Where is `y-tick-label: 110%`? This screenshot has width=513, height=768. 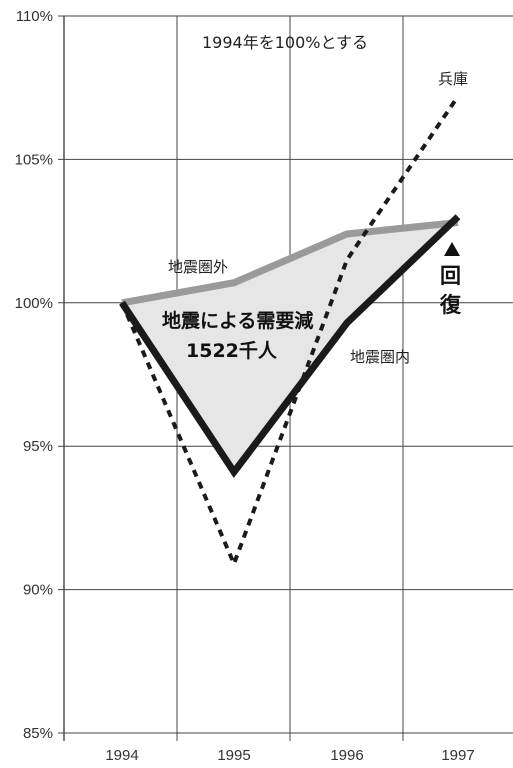 y-tick-label: 110% is located at coordinates (34, 16).